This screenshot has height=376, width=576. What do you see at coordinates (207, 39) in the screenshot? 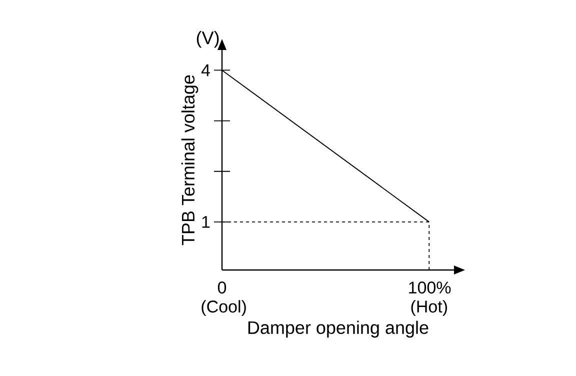
I see `text: (V)` at bounding box center [207, 39].